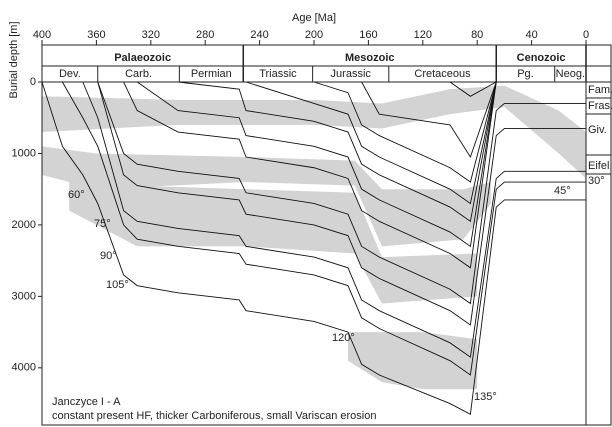 The image size is (612, 427). Describe the element at coordinates (151, 35) in the screenshot. I see `x-tick-label: 320` at that location.